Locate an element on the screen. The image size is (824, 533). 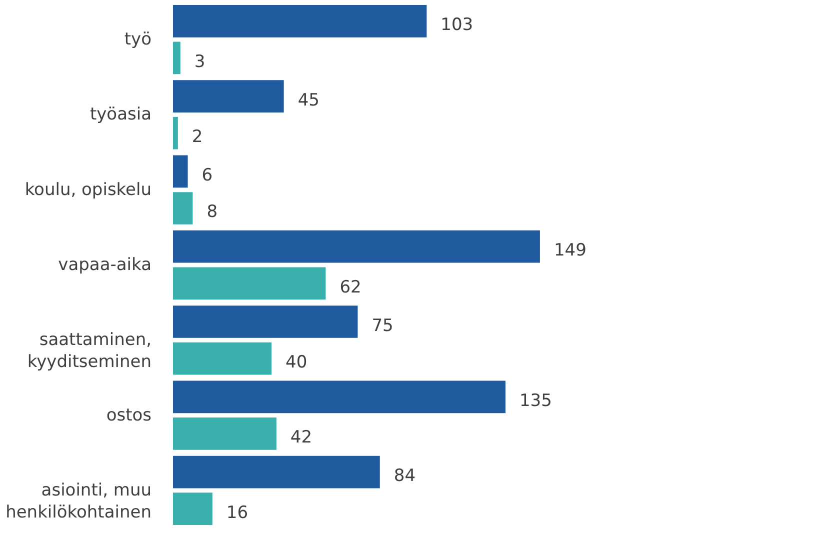
data-label: 103 is located at coordinates (457, 25).